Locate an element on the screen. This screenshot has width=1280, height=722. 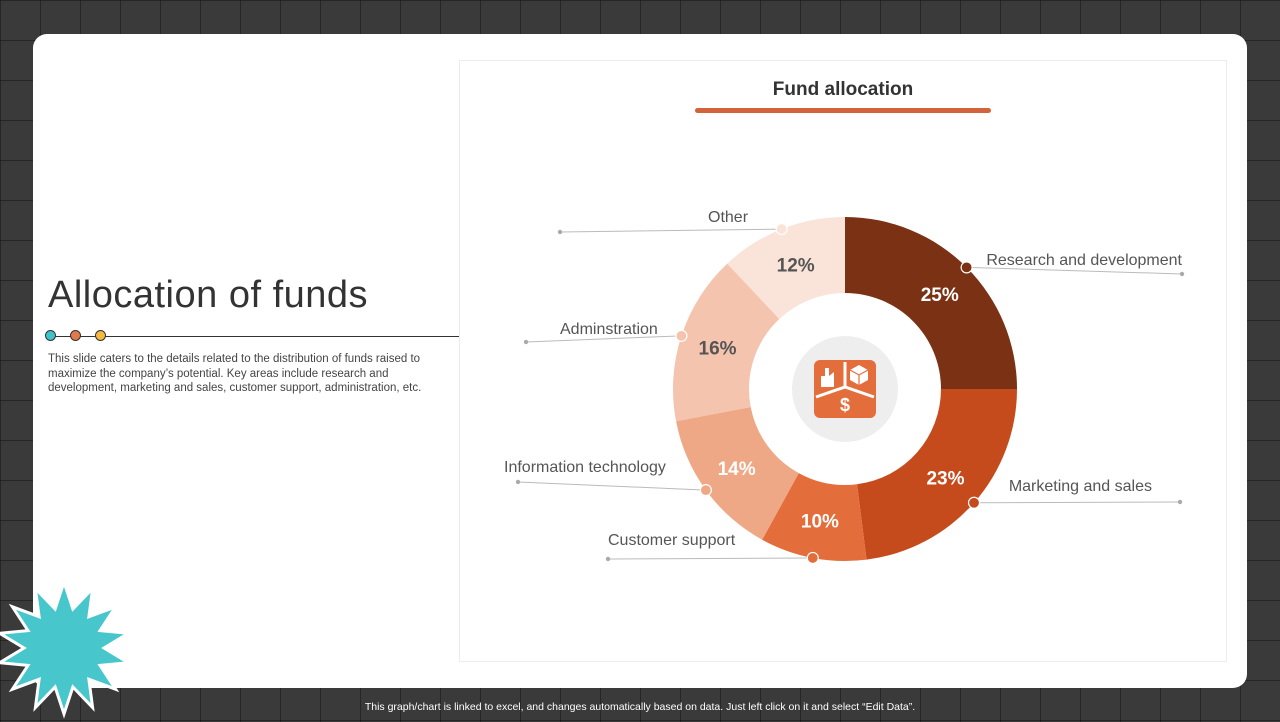
leader-marker-information-technology is located at coordinates (705, 490).